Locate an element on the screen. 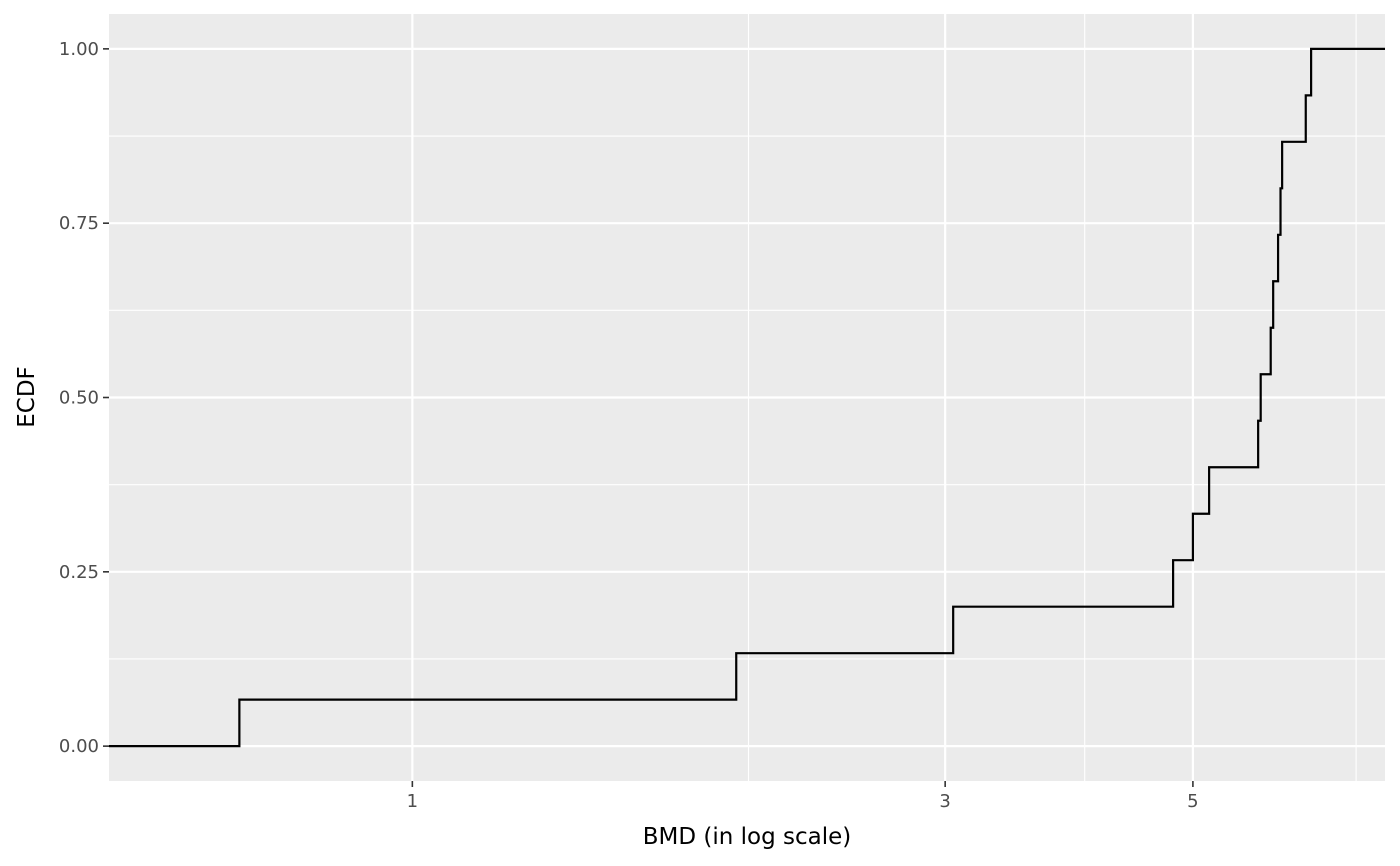 The image size is (1400, 866). y-axis-ticks: 0.00 0.25 0.50 0.75 1.00 is located at coordinates (84, 398).